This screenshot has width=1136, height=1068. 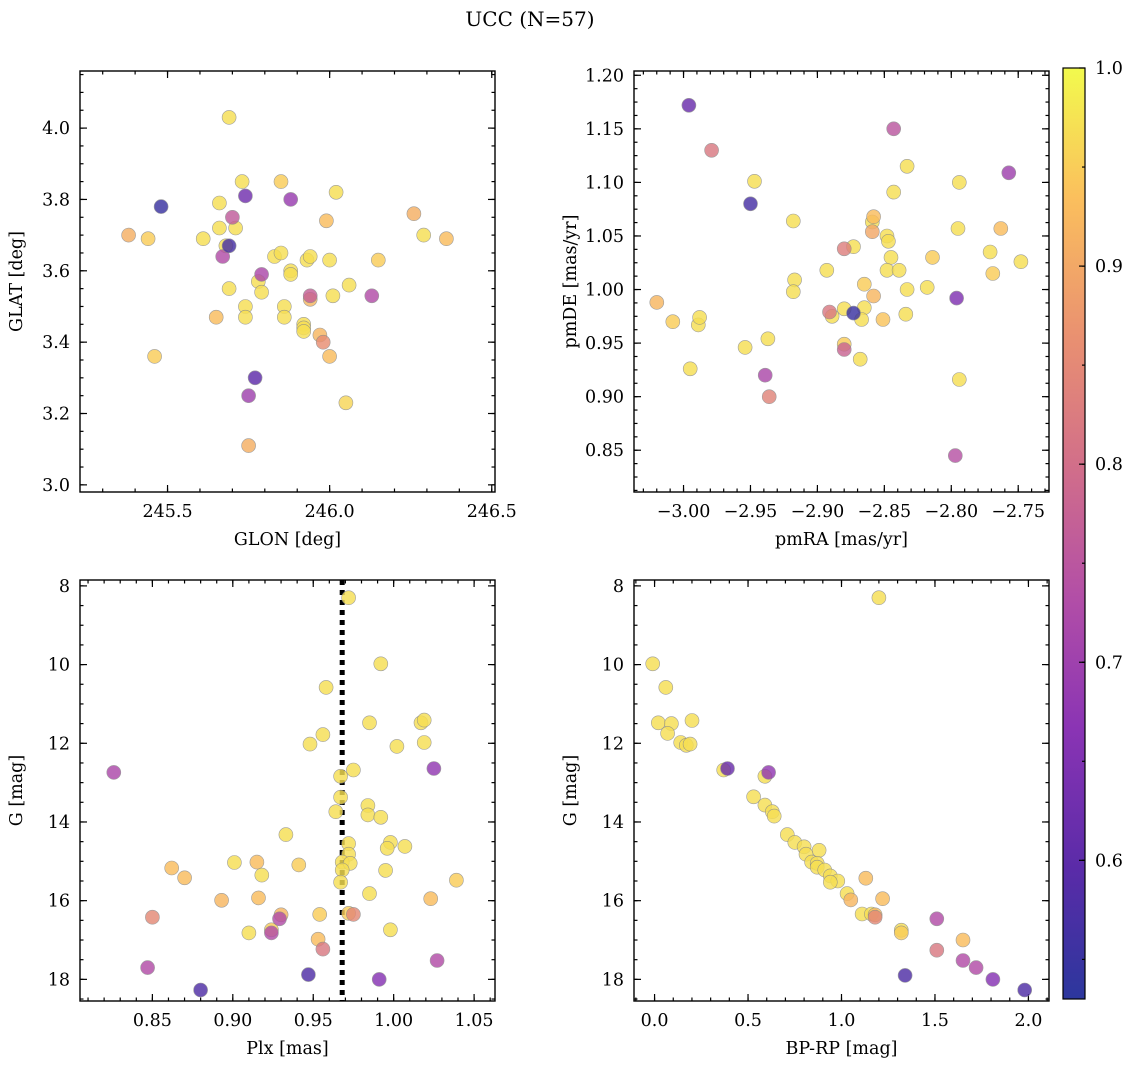 What do you see at coordinates (1109, 267) in the screenshot?
I see `colorbar-tick-label: 0.9` at bounding box center [1109, 267].